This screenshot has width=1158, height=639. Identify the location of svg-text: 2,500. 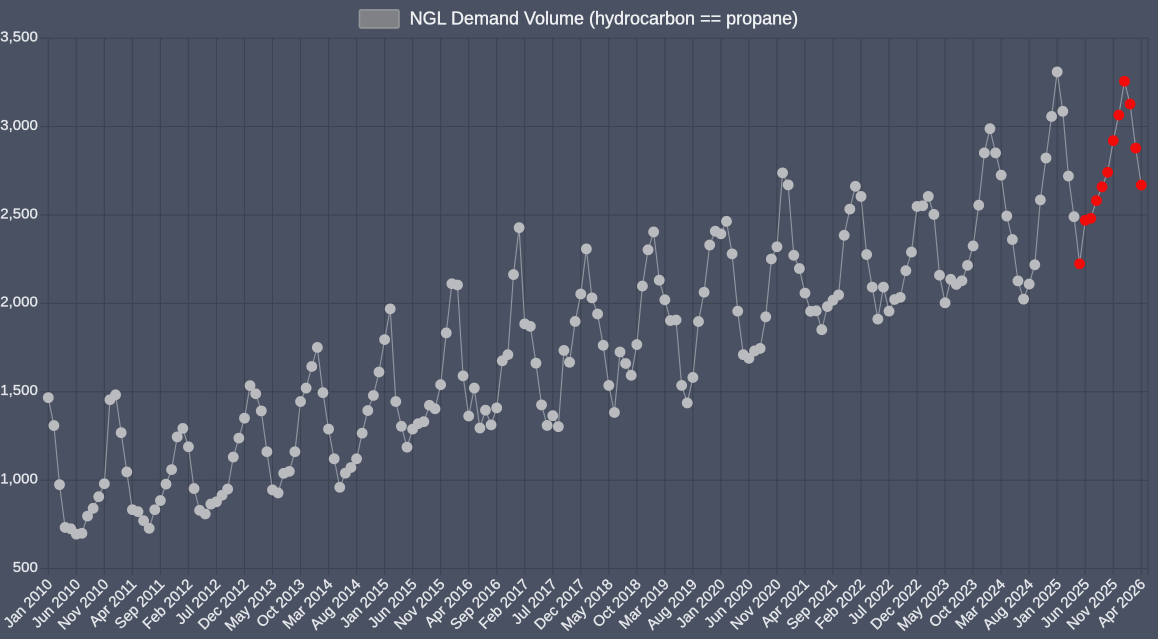
(19, 213).